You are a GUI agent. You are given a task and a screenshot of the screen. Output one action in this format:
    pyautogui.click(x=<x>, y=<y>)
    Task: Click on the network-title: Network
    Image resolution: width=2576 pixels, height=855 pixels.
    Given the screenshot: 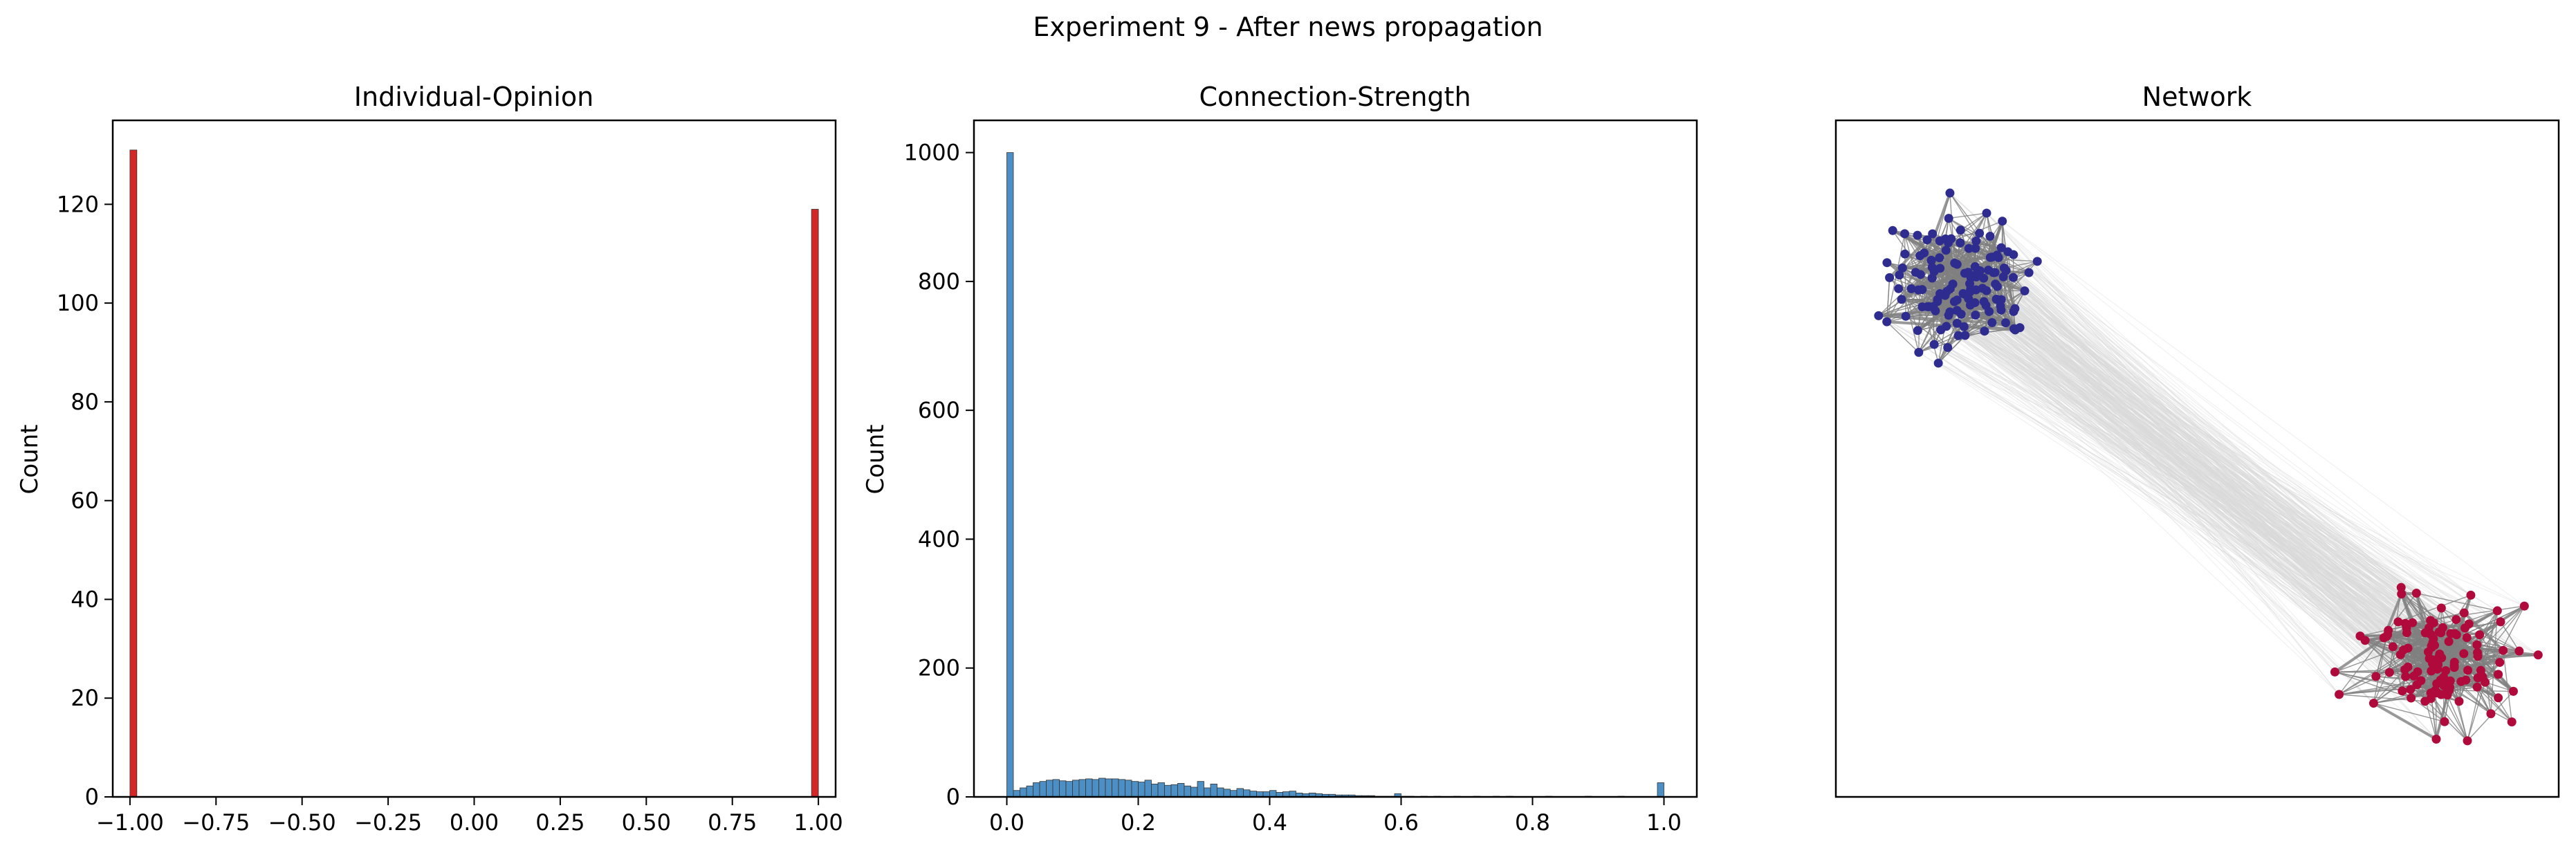 What is the action you would take?
    pyautogui.click(x=2197, y=97)
    